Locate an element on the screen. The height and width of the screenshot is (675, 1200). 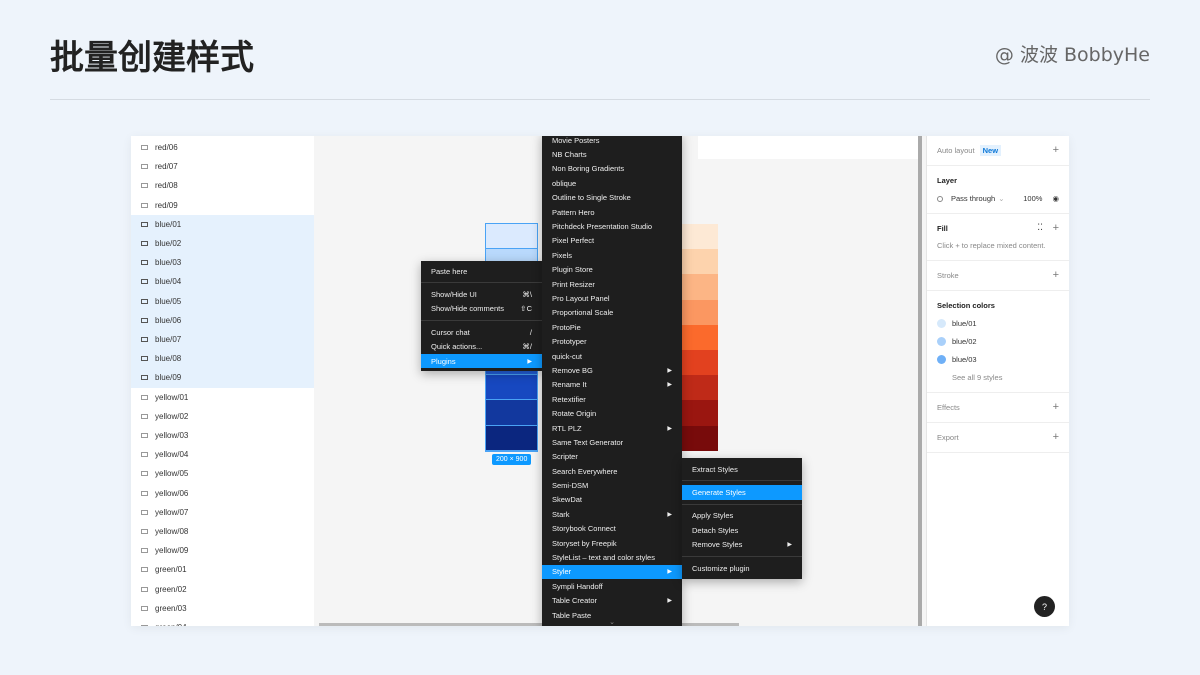
selection-color-item: blue/03 is located at coordinates (998, 359).